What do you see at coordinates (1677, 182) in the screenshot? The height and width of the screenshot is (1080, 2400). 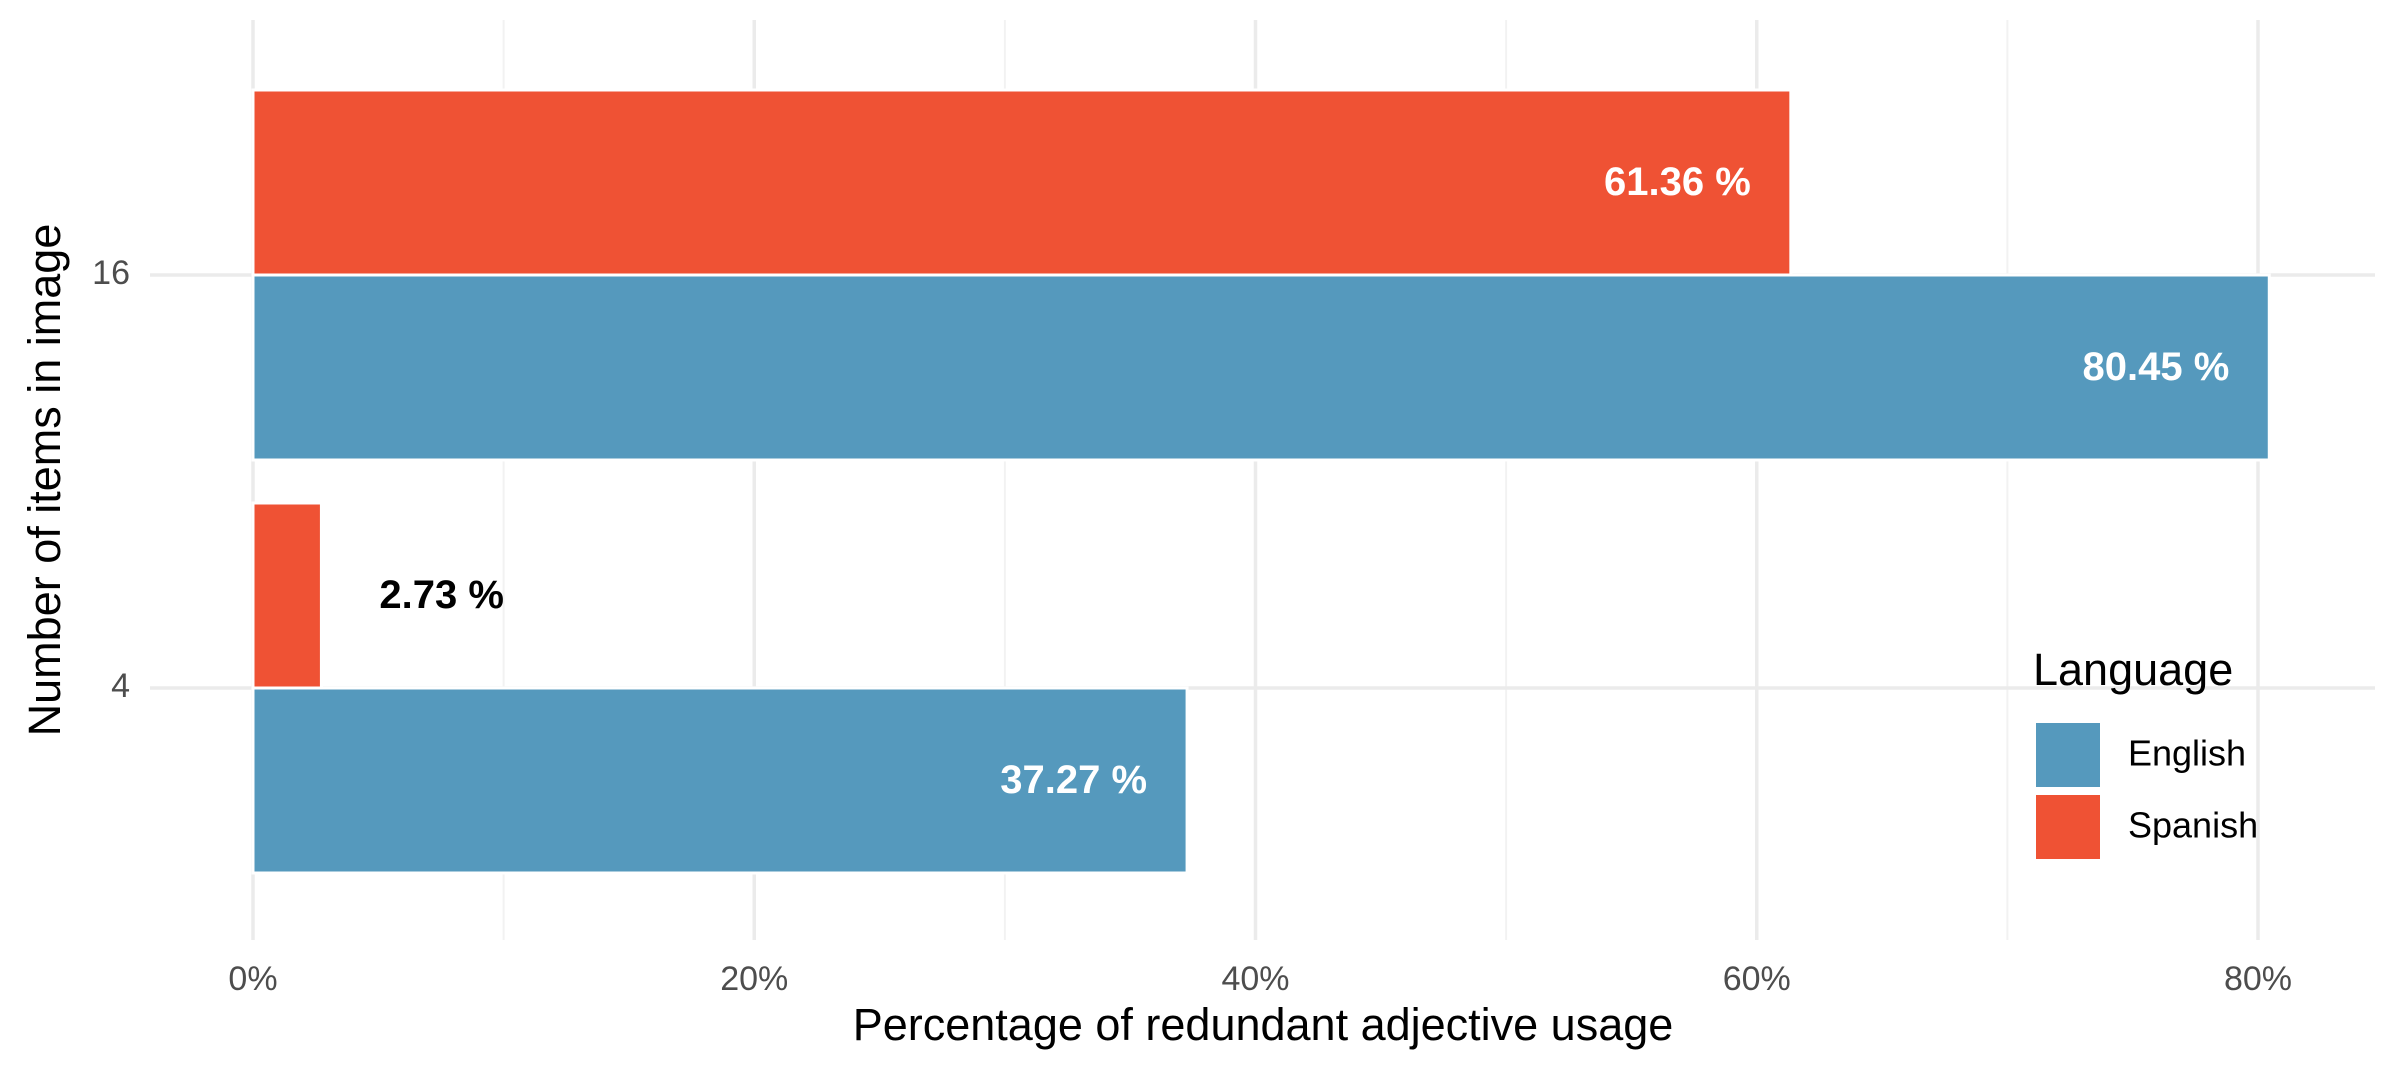 I see `data-label-spanish-16: 61.36 %` at bounding box center [1677, 182].